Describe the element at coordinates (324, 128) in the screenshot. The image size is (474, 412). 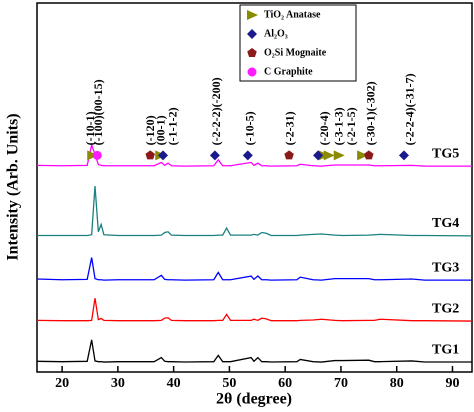
I see `hkl-label: (-20-4)` at that location.